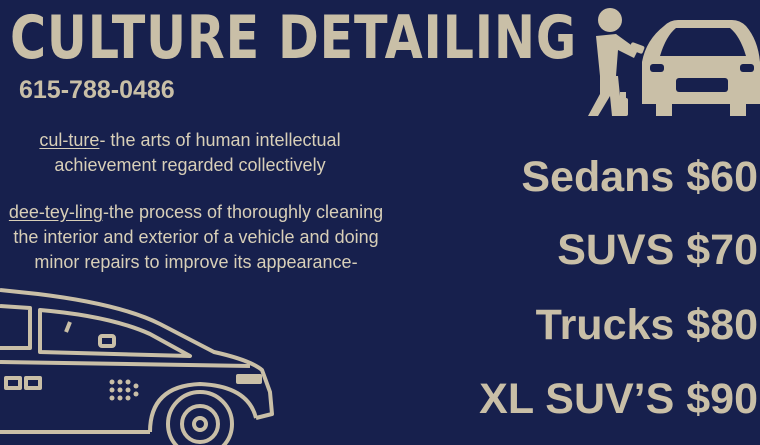  I want to click on business-title: CULTURE DETAILING, so click(294, 38).